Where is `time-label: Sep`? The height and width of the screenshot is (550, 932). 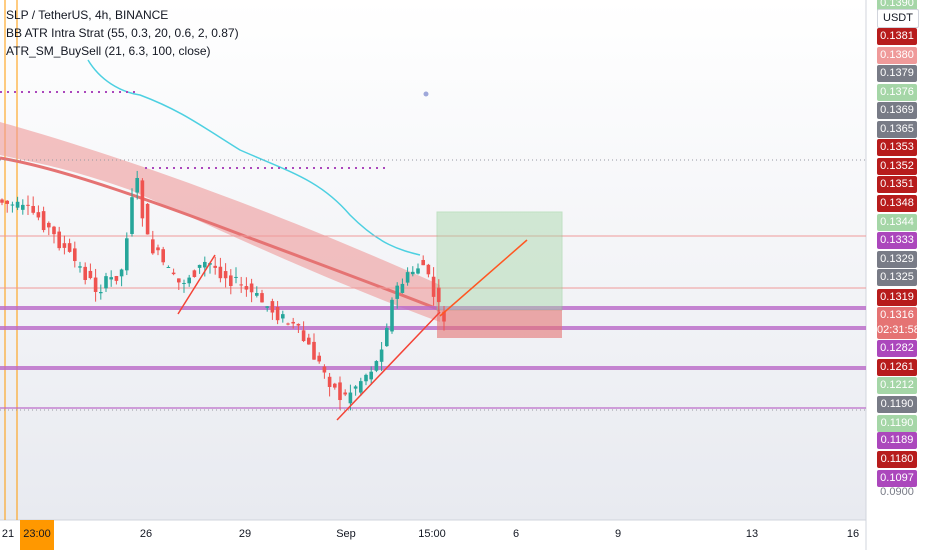
time-label: Sep is located at coordinates (346, 534).